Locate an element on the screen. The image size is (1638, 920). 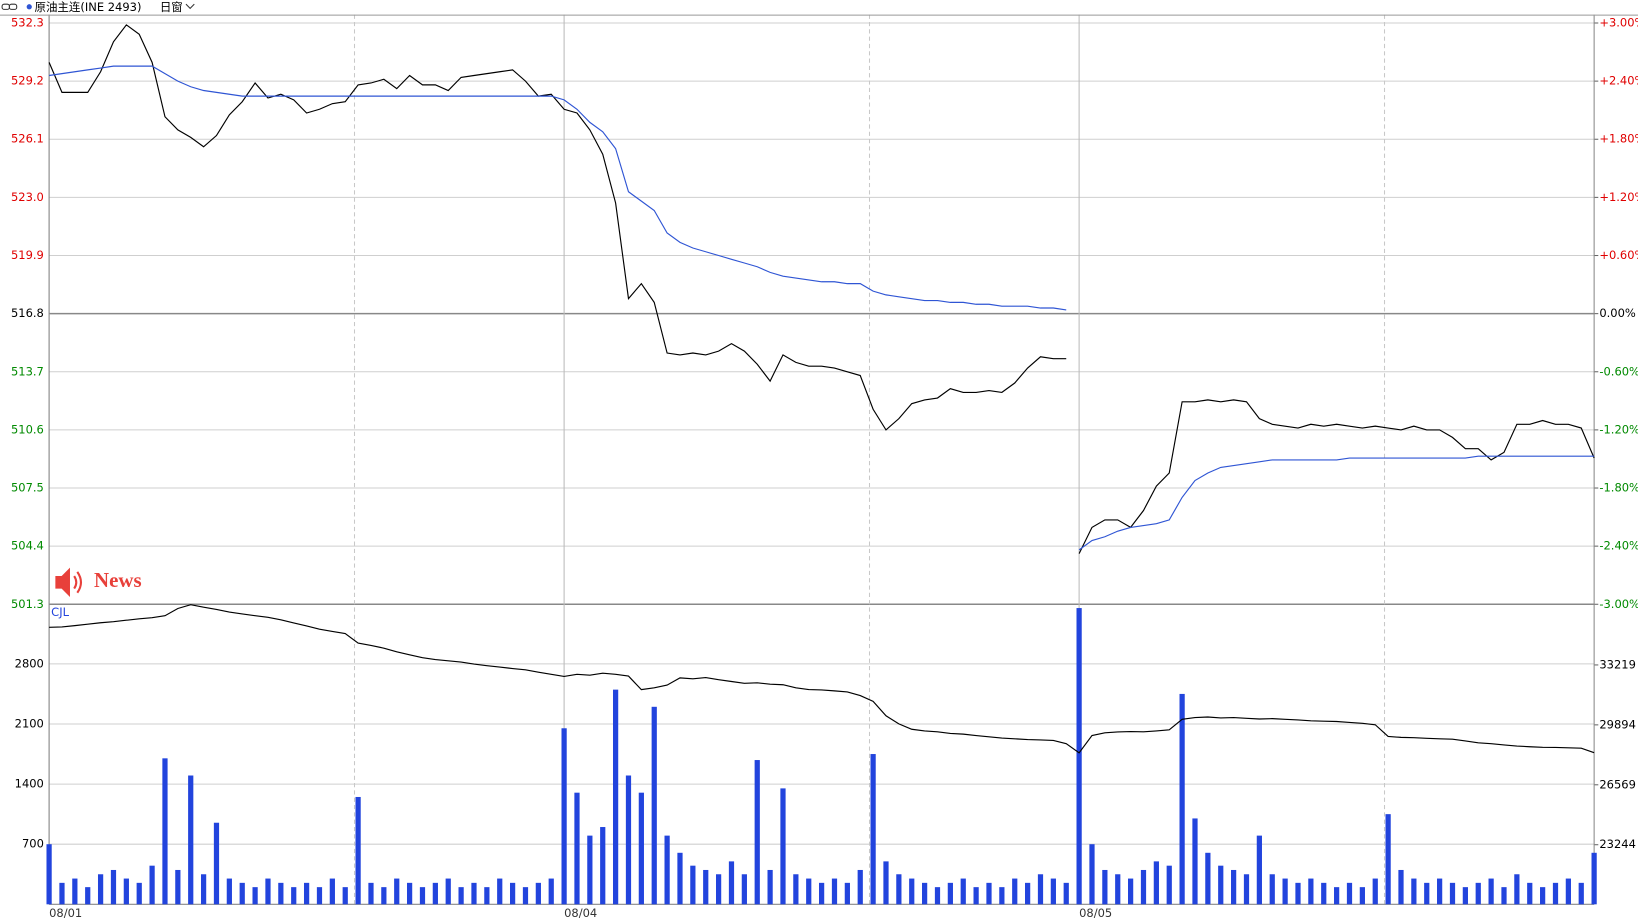
news-label: News is located at coordinates (118, 580).